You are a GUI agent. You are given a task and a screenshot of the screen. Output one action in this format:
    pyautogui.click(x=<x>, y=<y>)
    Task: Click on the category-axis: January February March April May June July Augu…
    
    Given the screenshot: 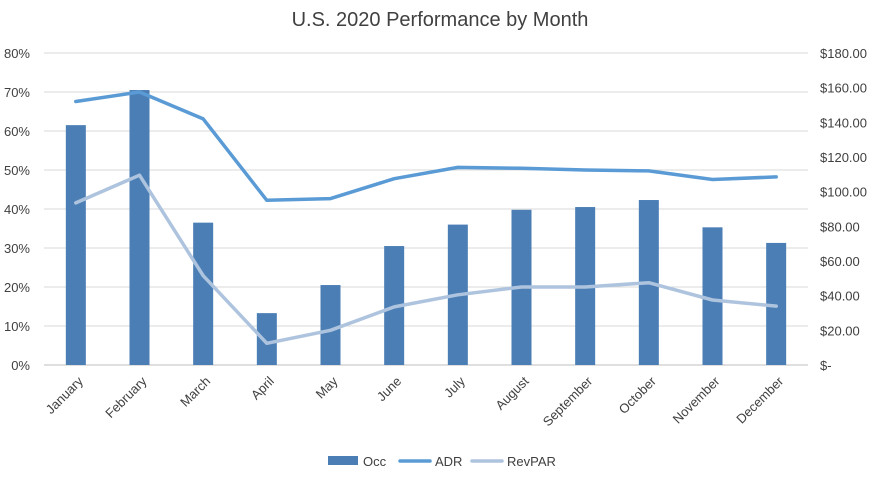 What is the action you would take?
    pyautogui.click(x=415, y=401)
    